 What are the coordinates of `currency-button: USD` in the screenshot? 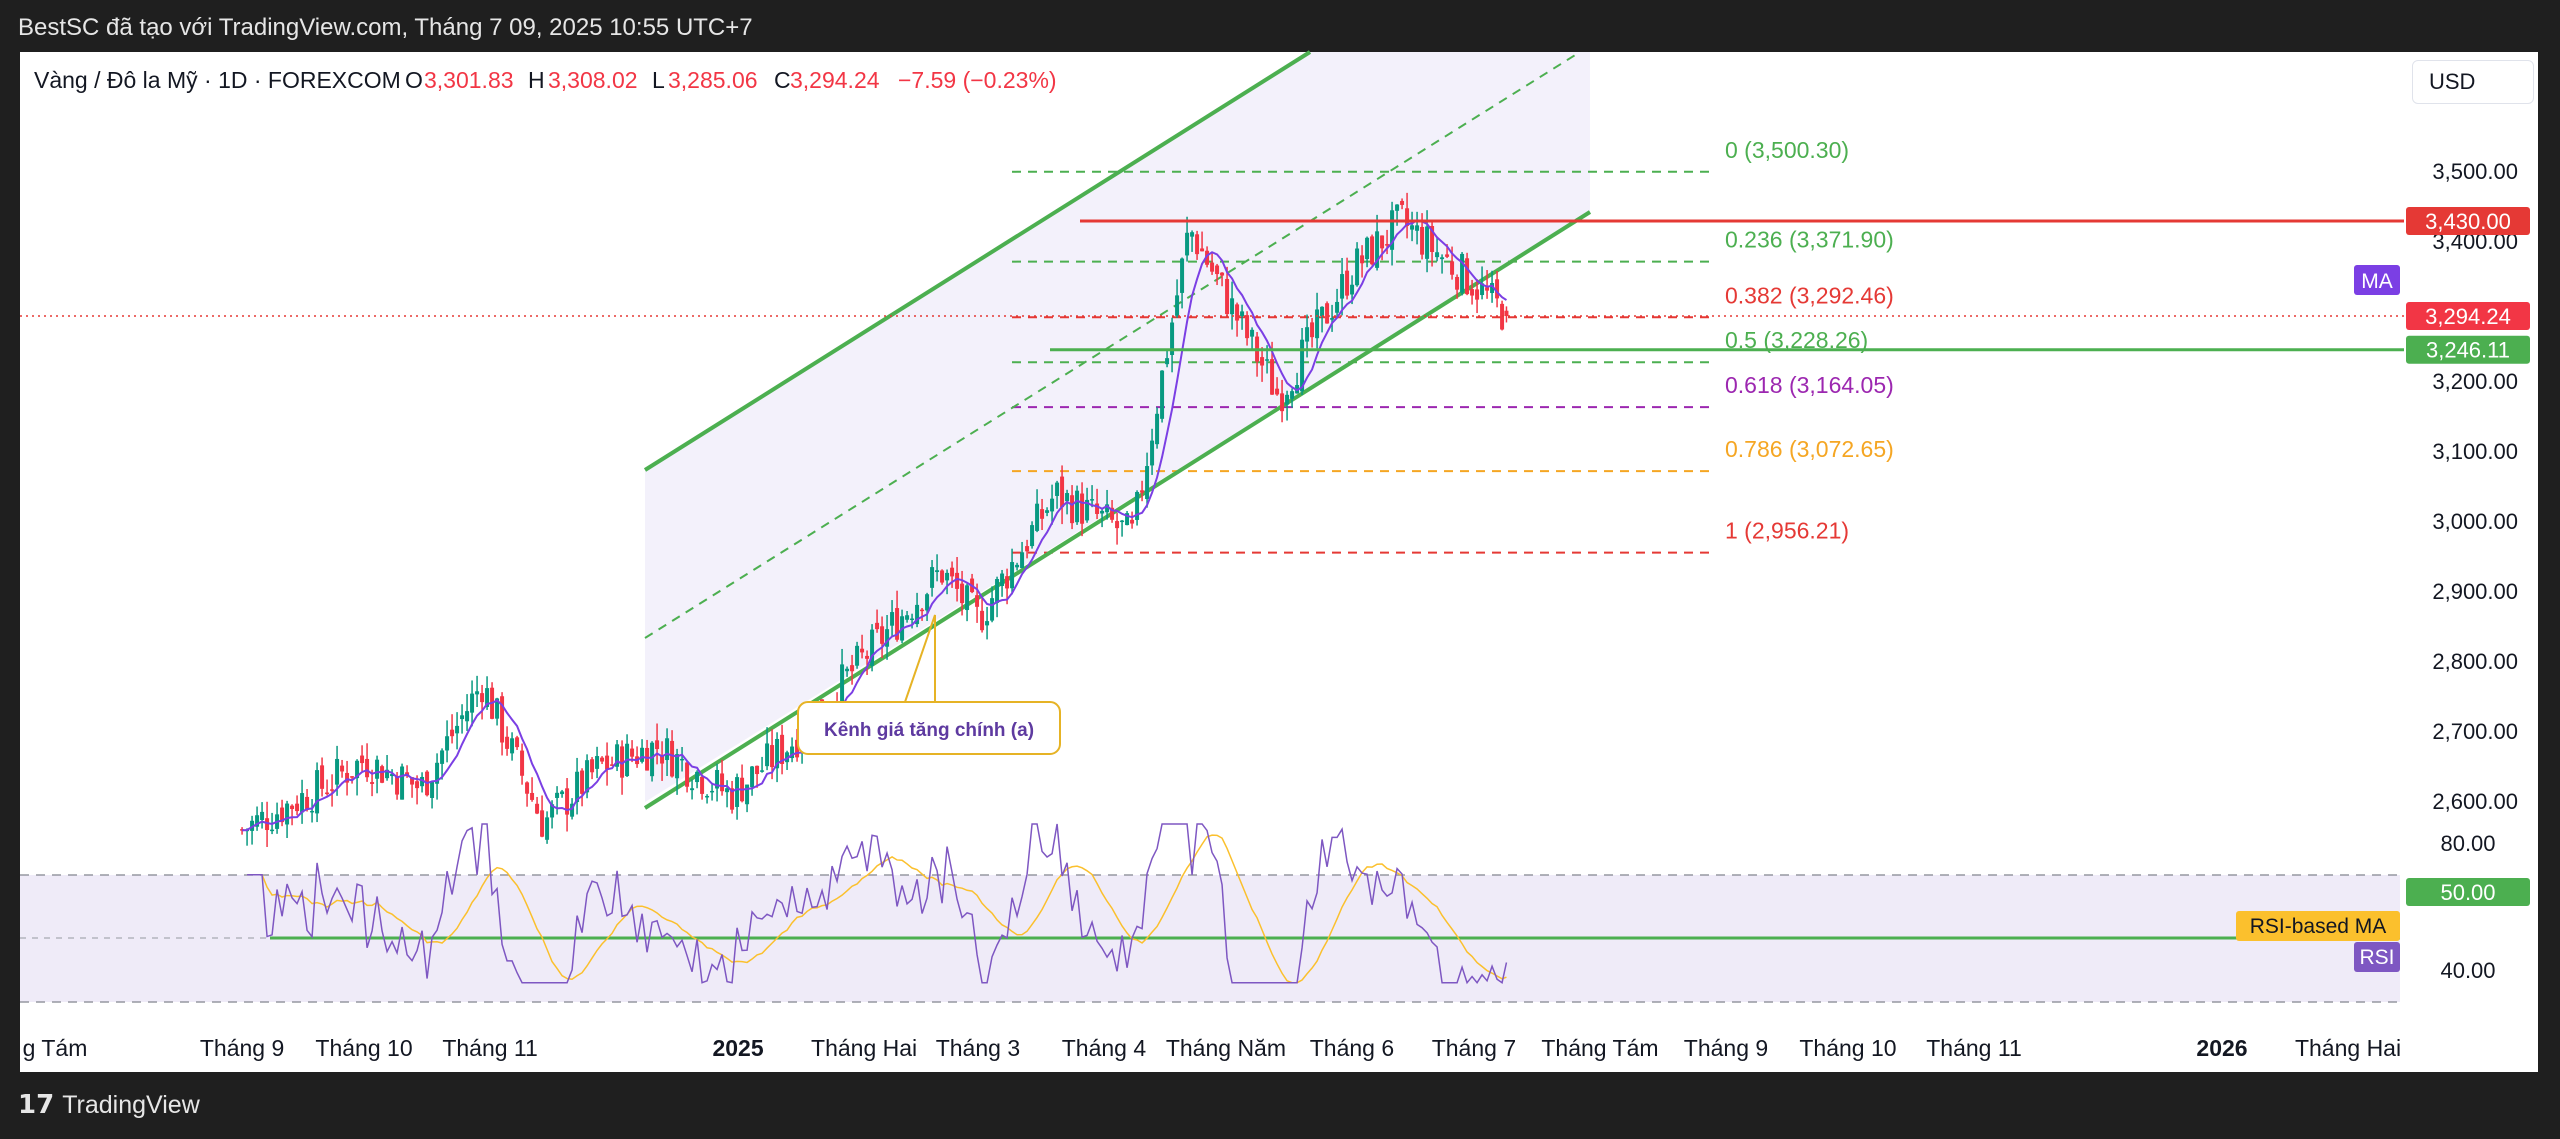 It's located at (2473, 82).